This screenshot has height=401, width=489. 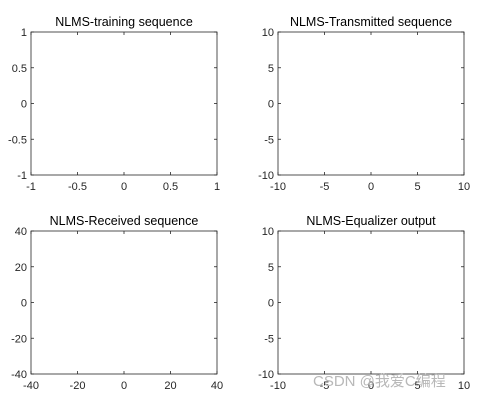 What do you see at coordinates (371, 221) in the screenshot?
I see `subplot-title: NLMS-Equalizer output` at bounding box center [371, 221].